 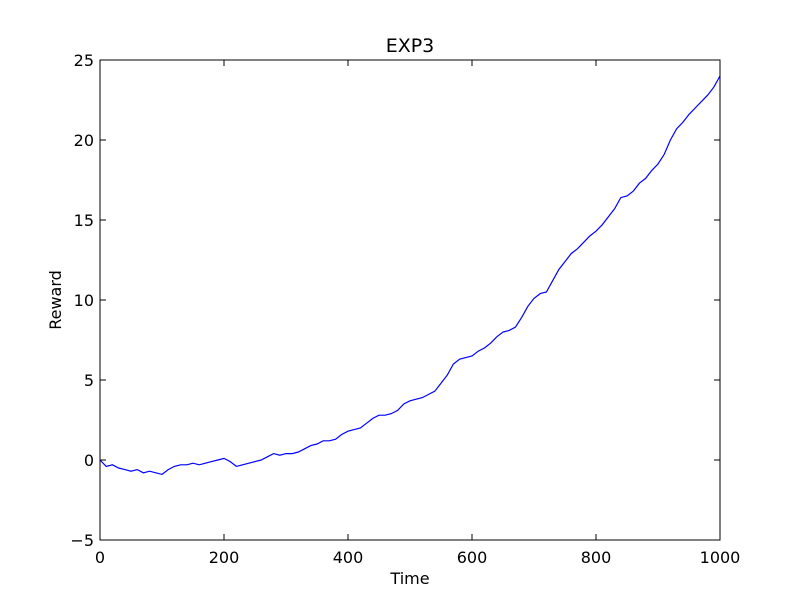 What do you see at coordinates (410, 46) in the screenshot?
I see `chart-title: EXP3` at bounding box center [410, 46].